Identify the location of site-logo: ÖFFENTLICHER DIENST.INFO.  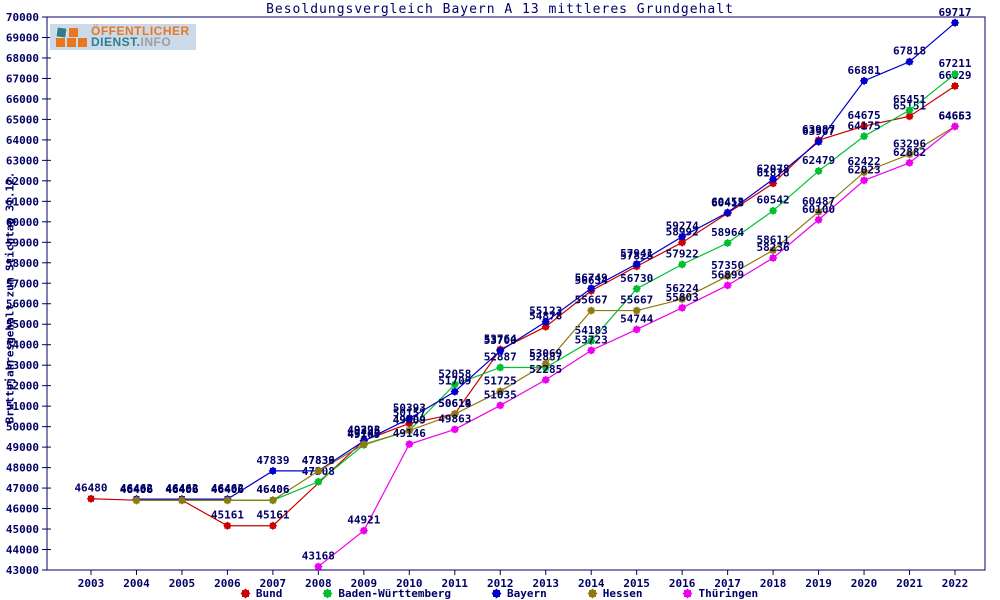
(123, 37).